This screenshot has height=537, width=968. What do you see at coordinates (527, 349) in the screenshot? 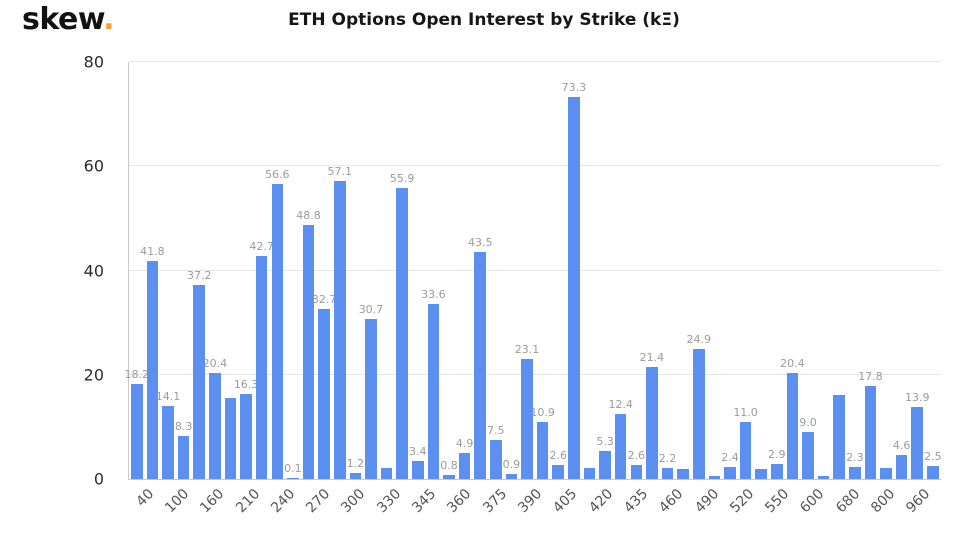
I see `bar-value-label: 23.1` at bounding box center [527, 349].